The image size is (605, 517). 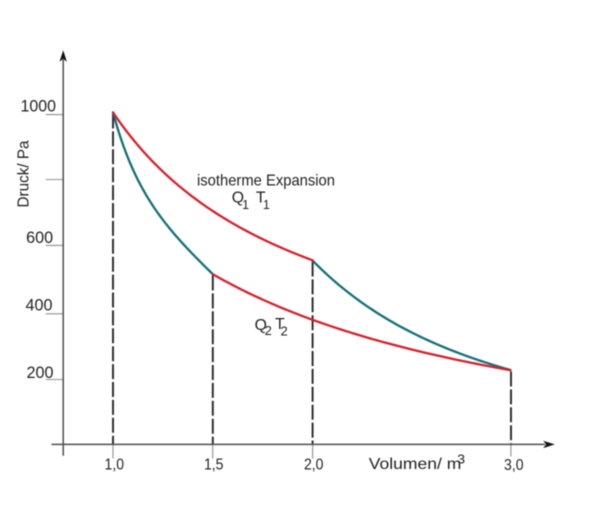 What do you see at coordinates (39, 107) in the screenshot?
I see `svg-text: 1000` at bounding box center [39, 107].